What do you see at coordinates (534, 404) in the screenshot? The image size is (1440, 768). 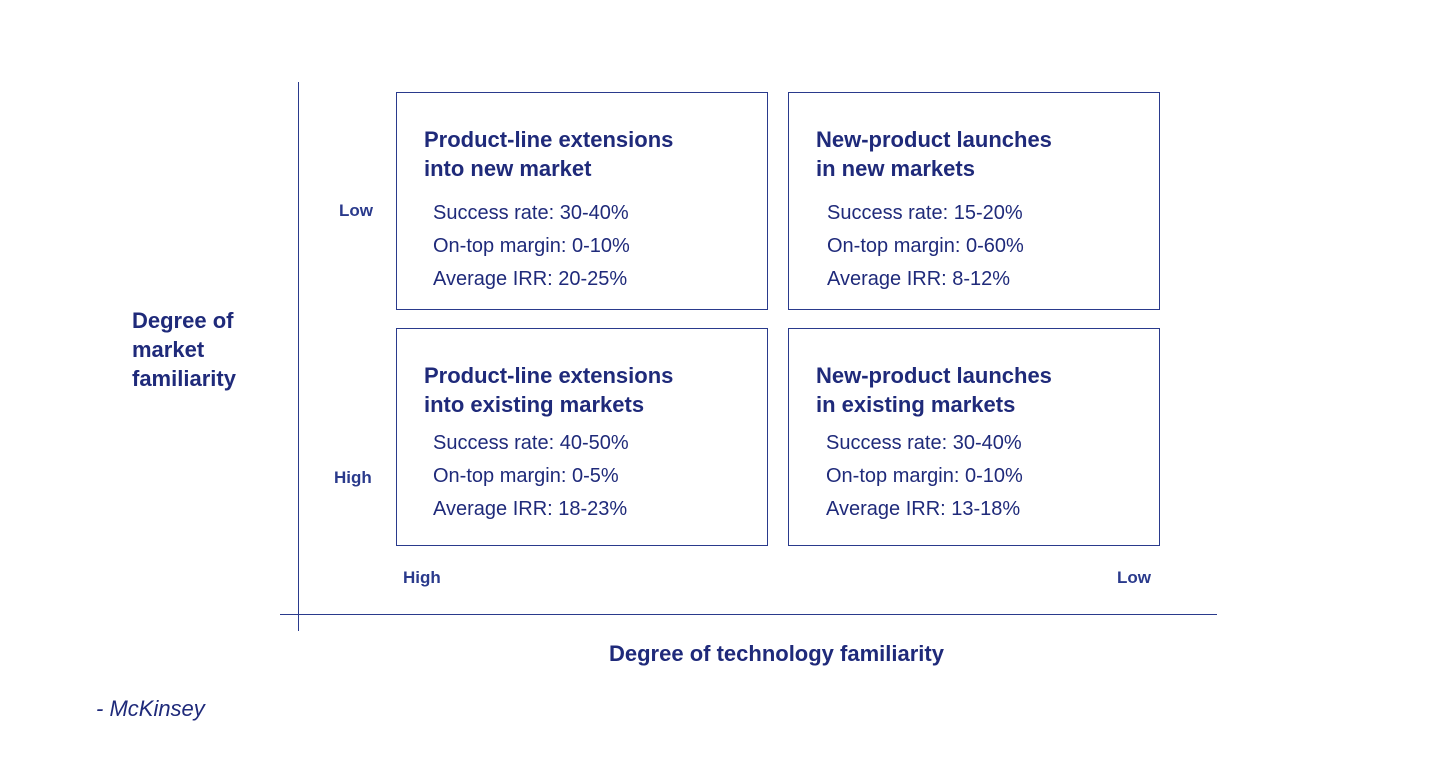 I see `quadrant-title-line: into existing markets` at bounding box center [534, 404].